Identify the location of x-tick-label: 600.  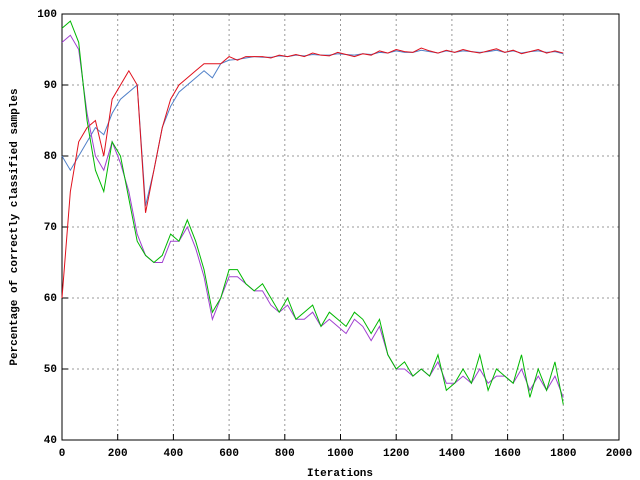
(229, 454).